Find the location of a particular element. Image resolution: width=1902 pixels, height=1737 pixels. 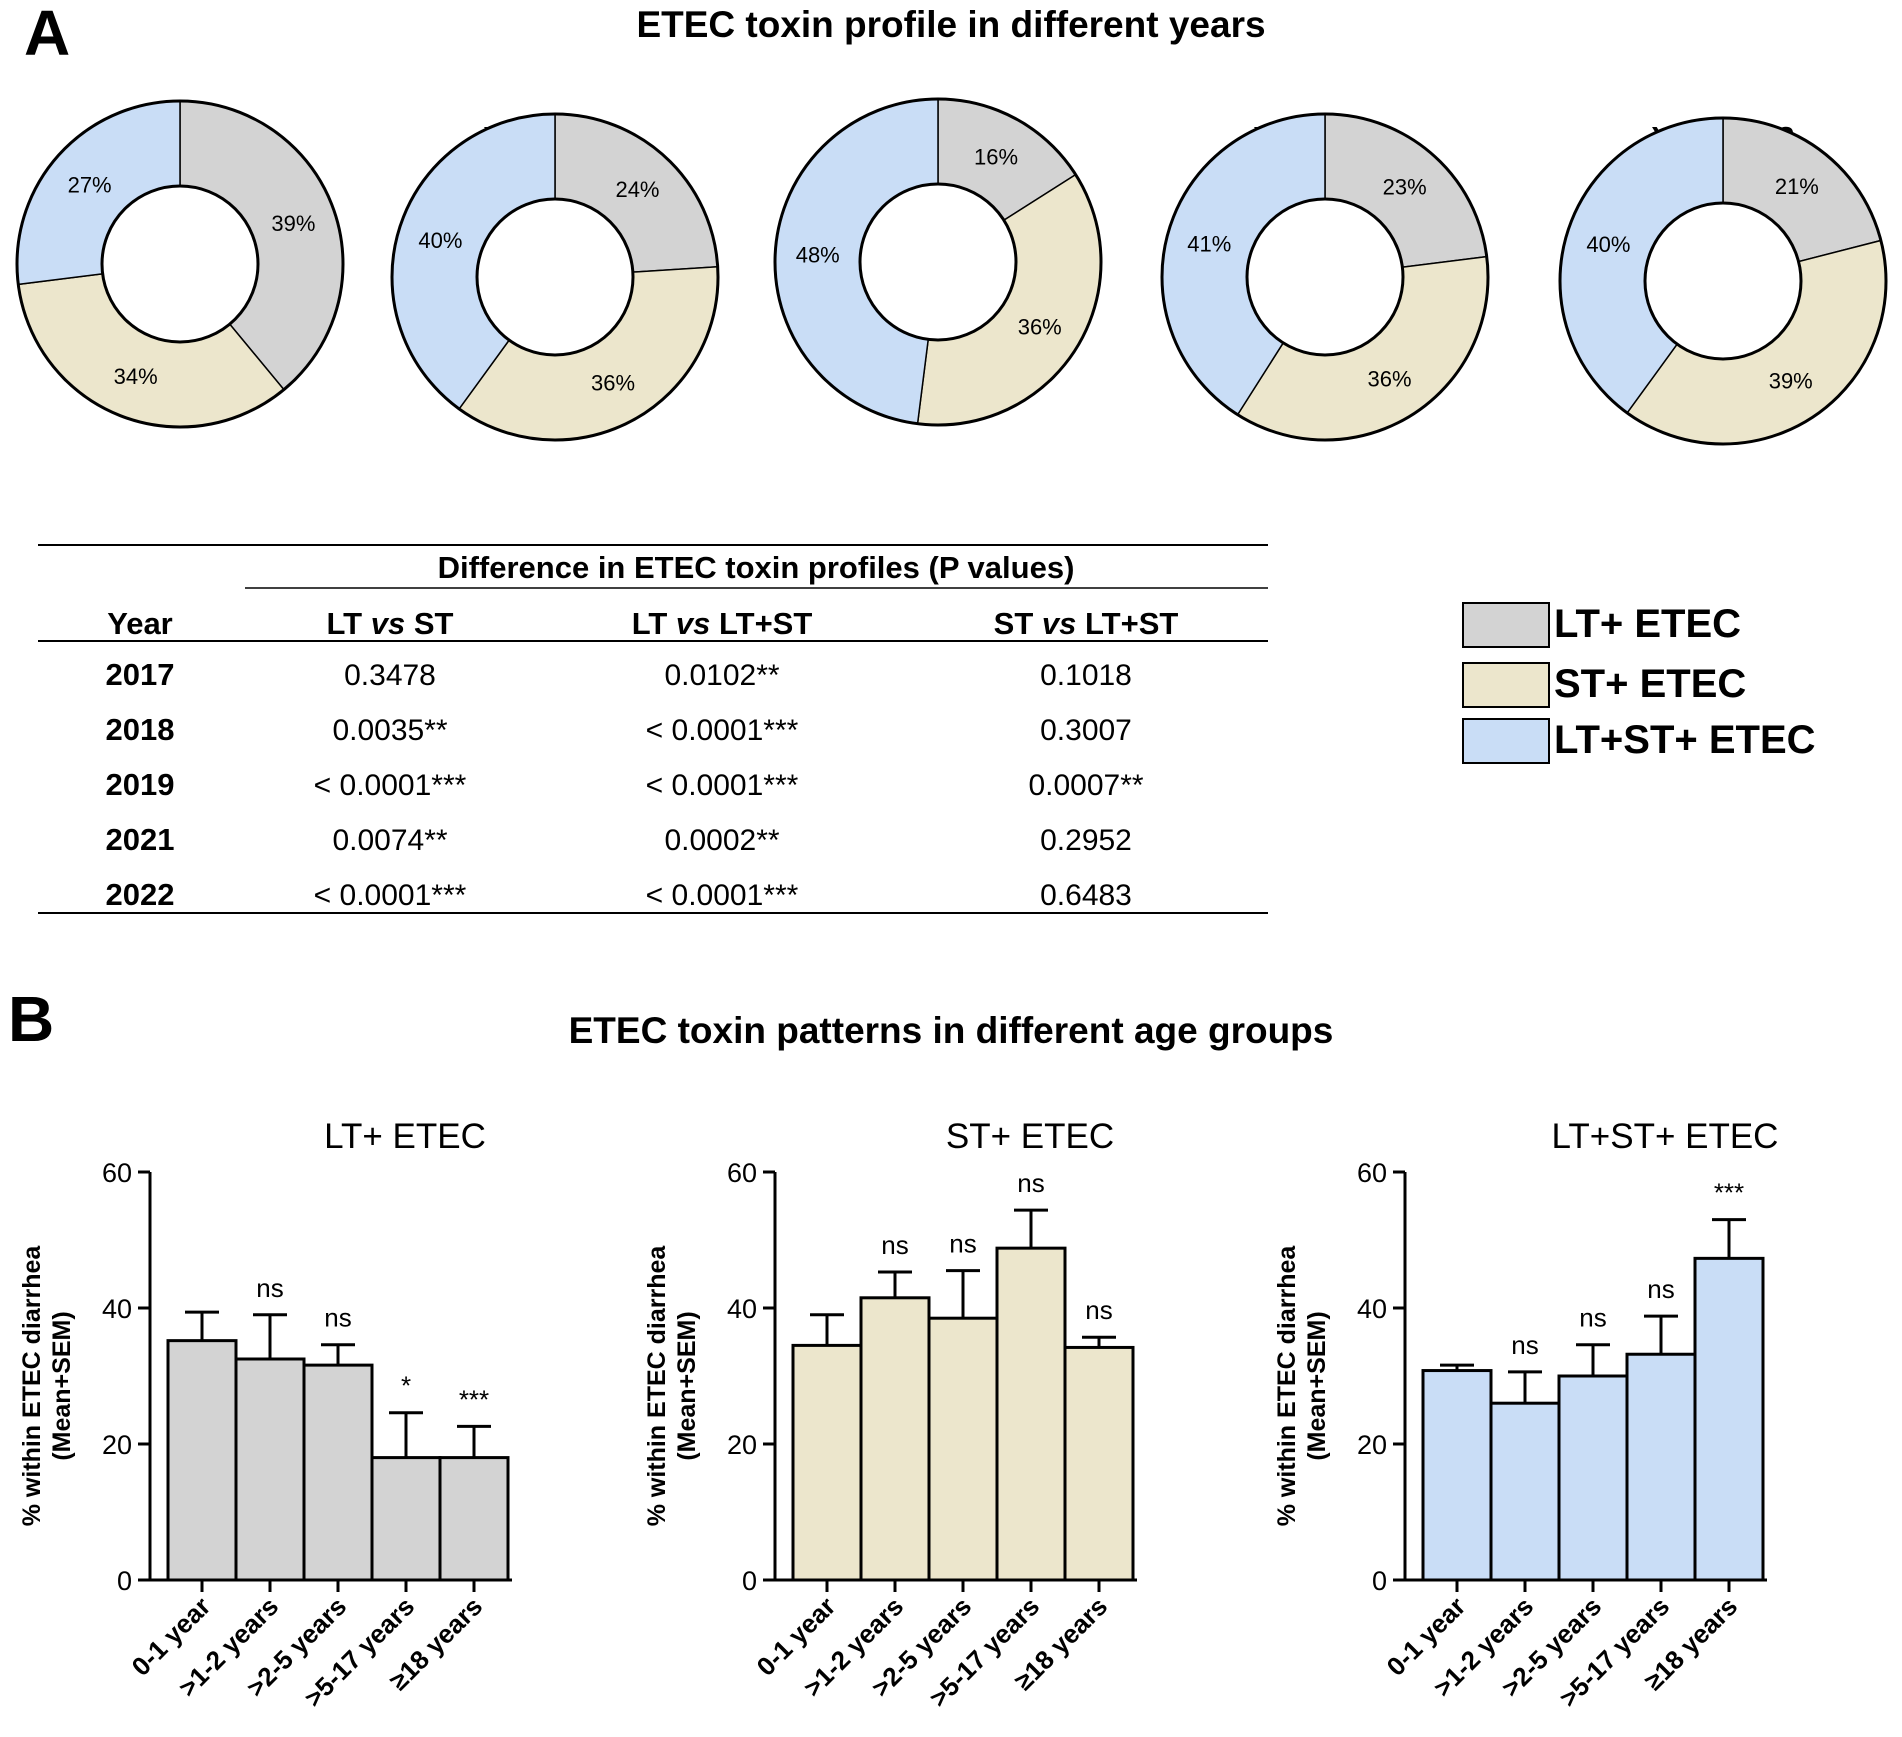

table-cell: 0.6483 is located at coordinates (1086, 895).